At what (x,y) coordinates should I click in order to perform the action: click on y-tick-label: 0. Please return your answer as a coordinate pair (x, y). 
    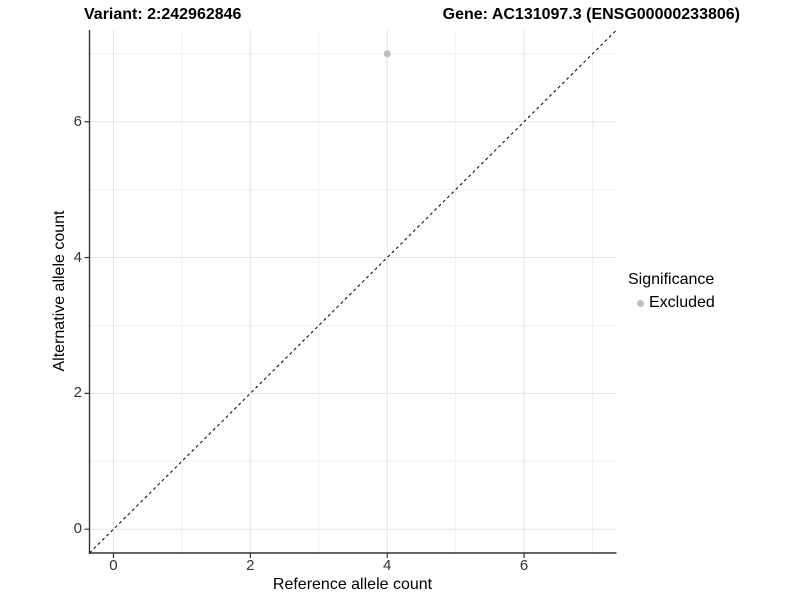
    Looking at the image, I should click on (77, 529).